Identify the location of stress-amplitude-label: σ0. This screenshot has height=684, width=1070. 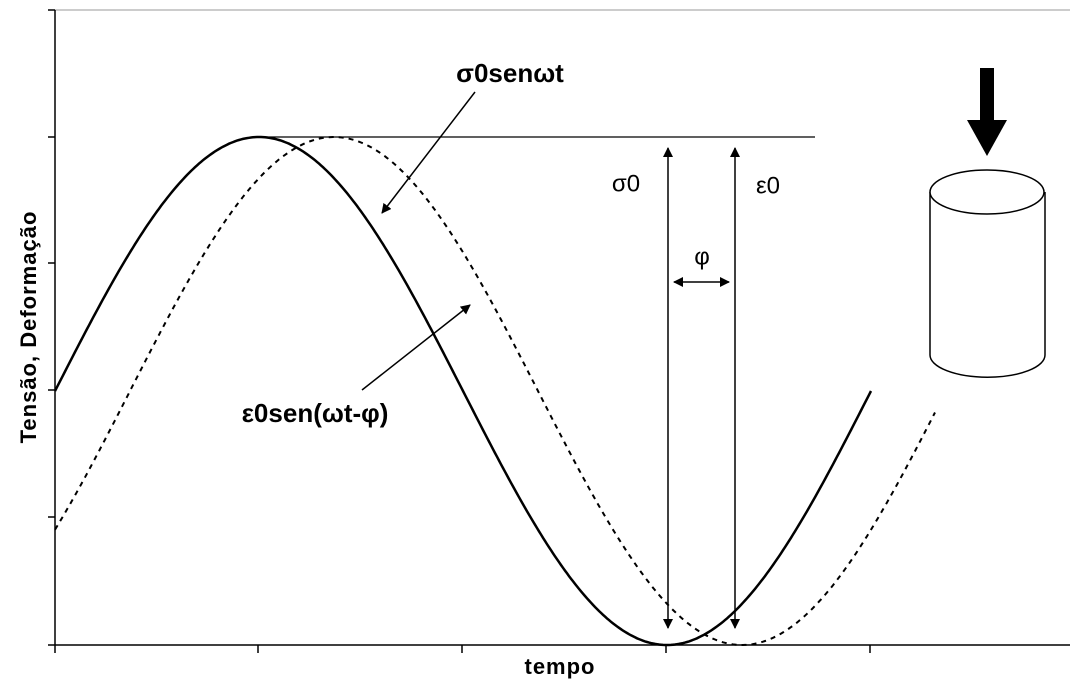
(626, 183).